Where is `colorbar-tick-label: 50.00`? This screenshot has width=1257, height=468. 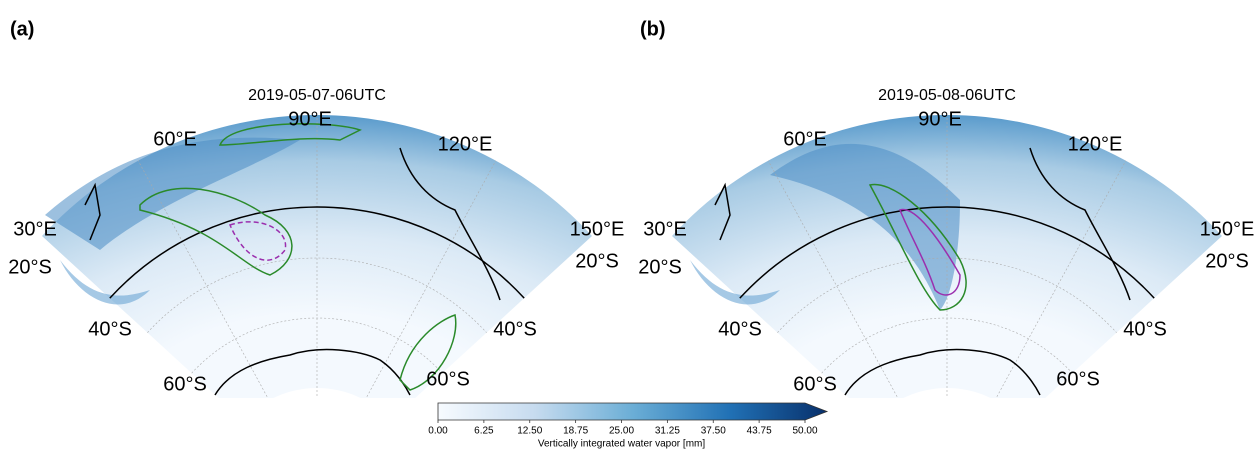 colorbar-tick-label: 50.00 is located at coordinates (804, 431).